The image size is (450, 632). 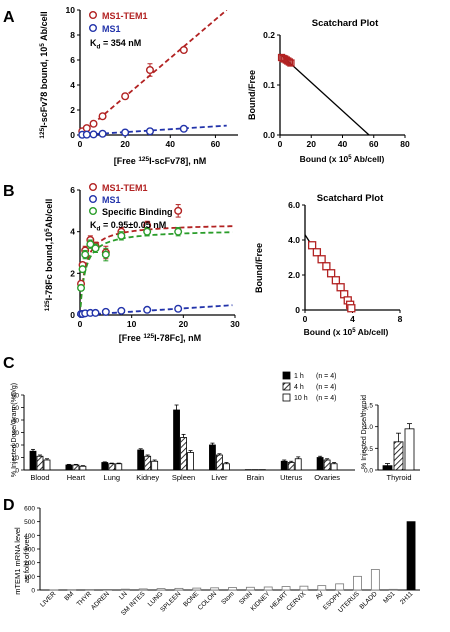 What do you see at coordinates (125, 589) in the screenshot?
I see `bar-ln` at bounding box center [125, 589].